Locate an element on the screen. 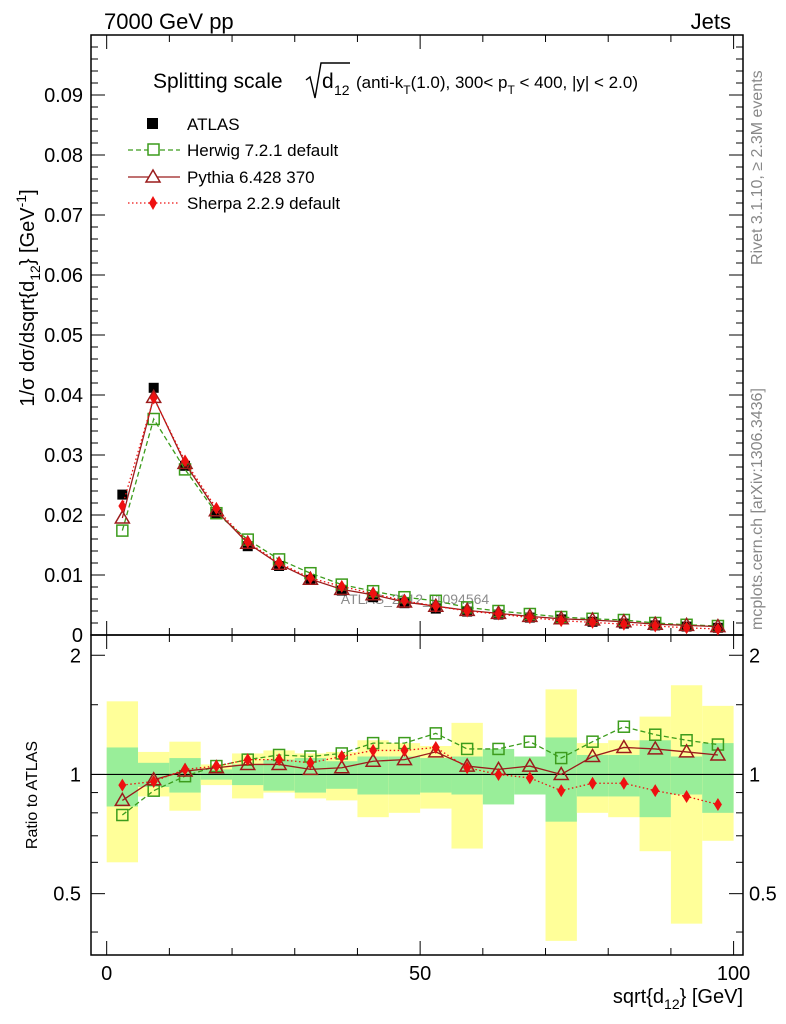  plot-title: Splitting scale is located at coordinates (218, 81).